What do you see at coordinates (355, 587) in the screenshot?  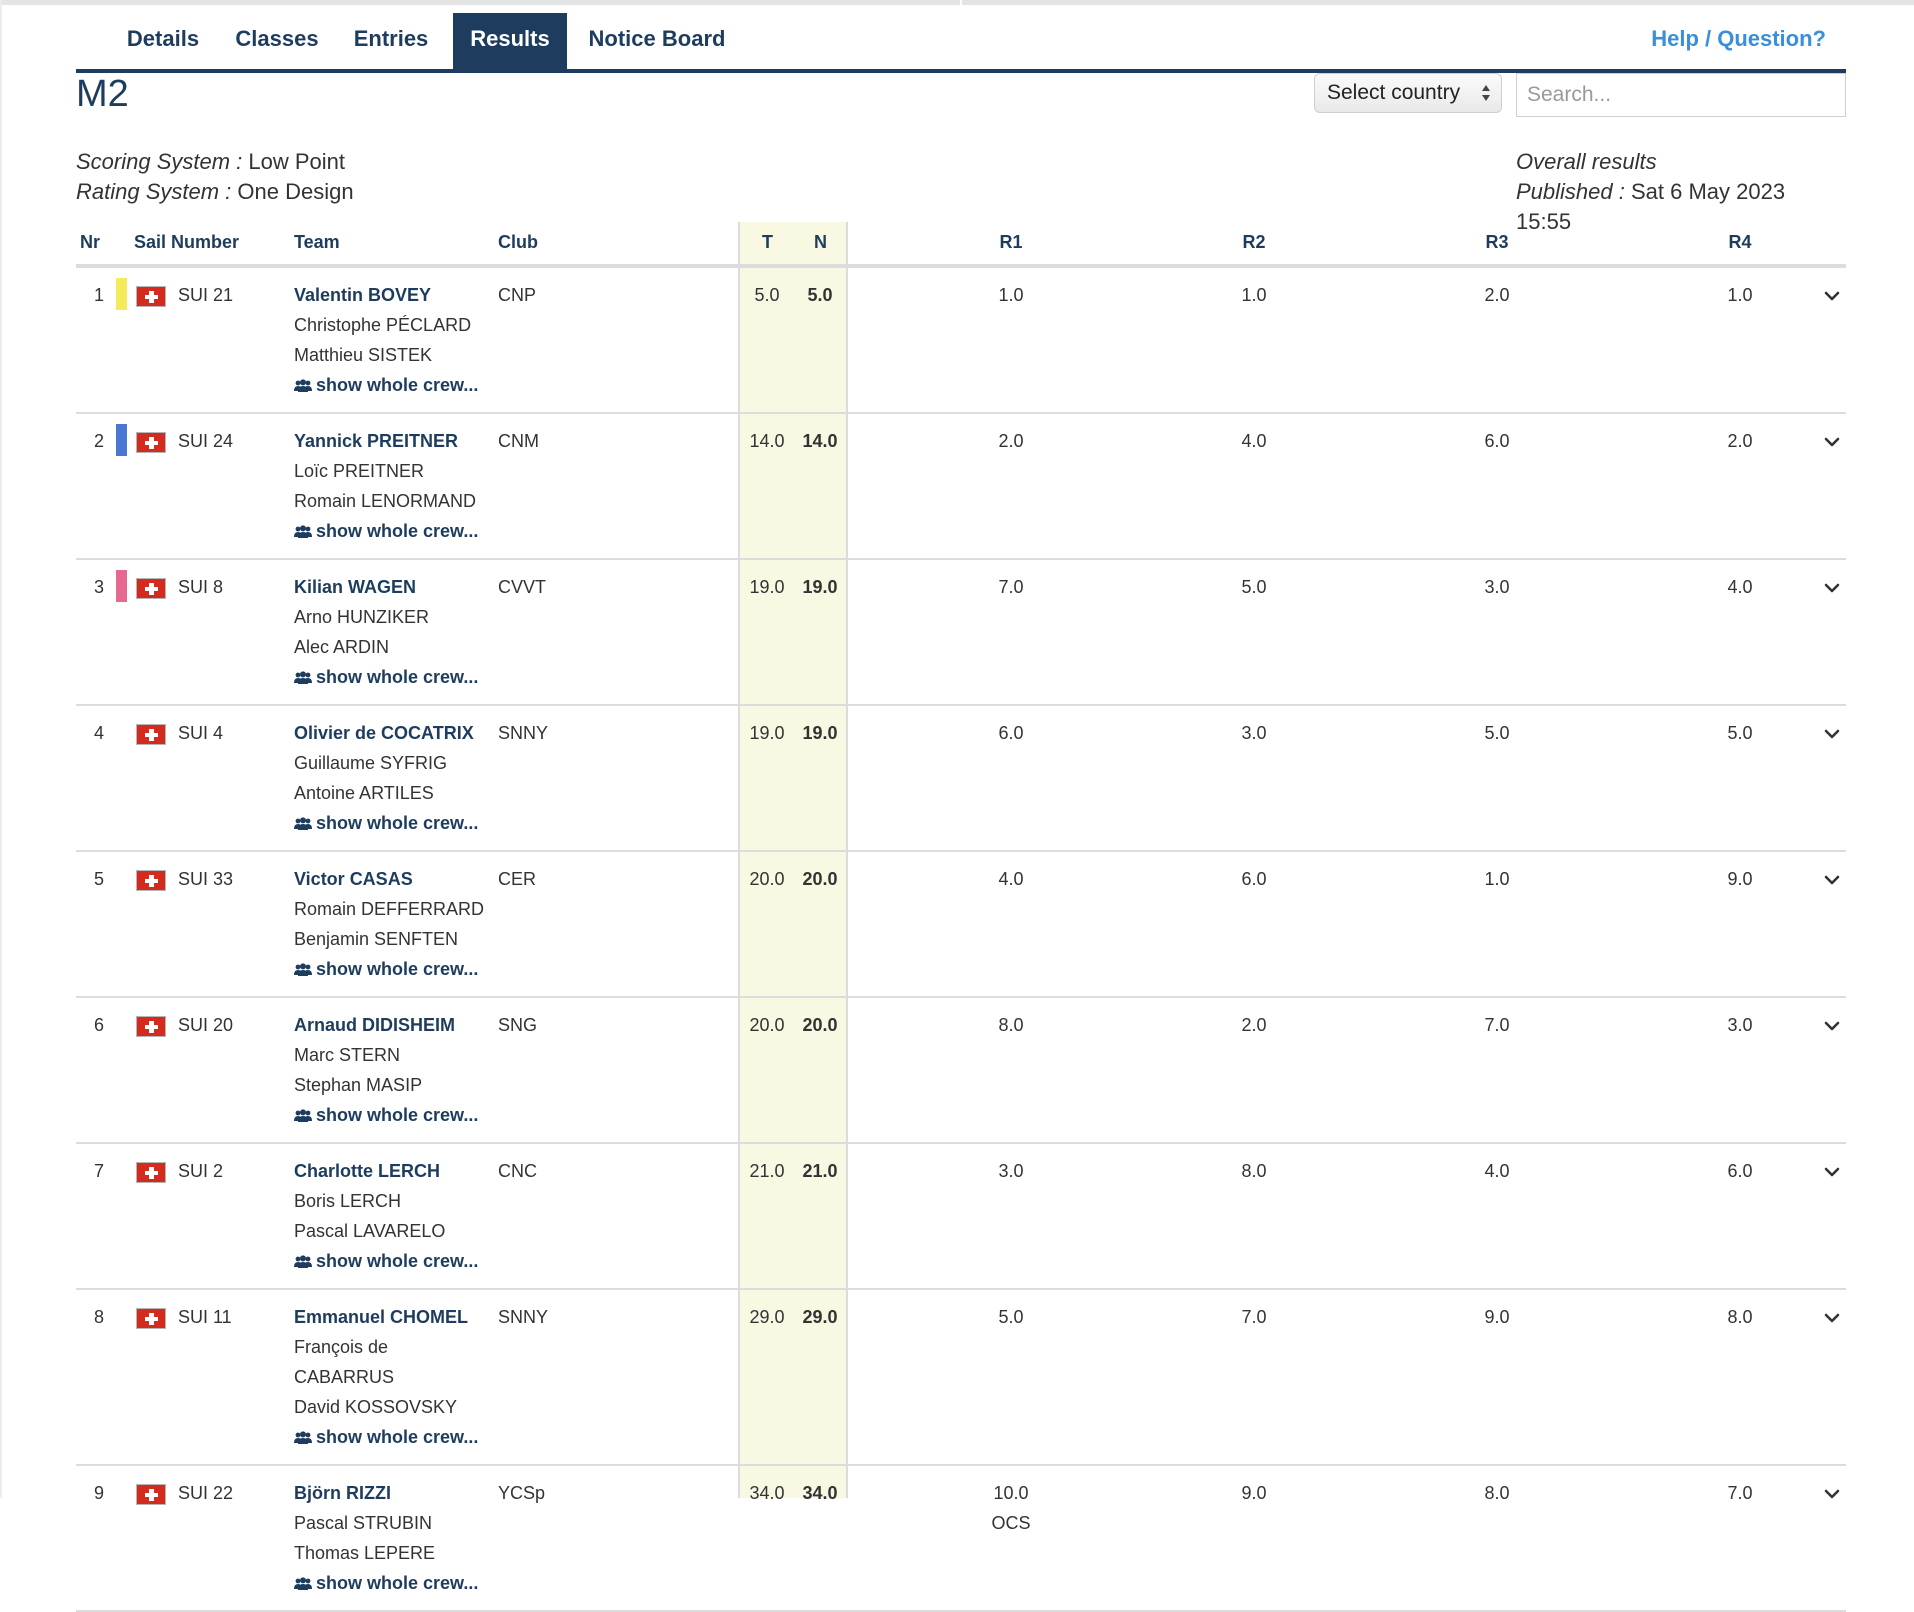 I see `skipper-name: Kilian WAGEN` at bounding box center [355, 587].